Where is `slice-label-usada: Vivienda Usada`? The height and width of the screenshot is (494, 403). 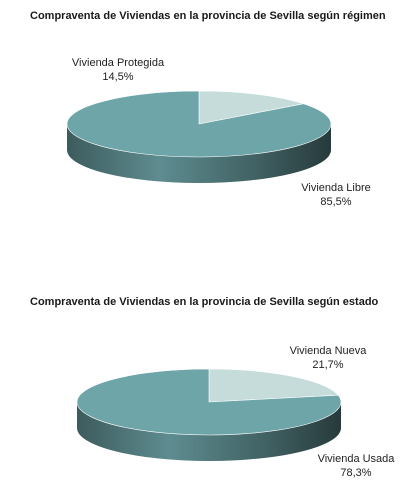 slice-label-usada: Vivienda Usada is located at coordinates (357, 459).